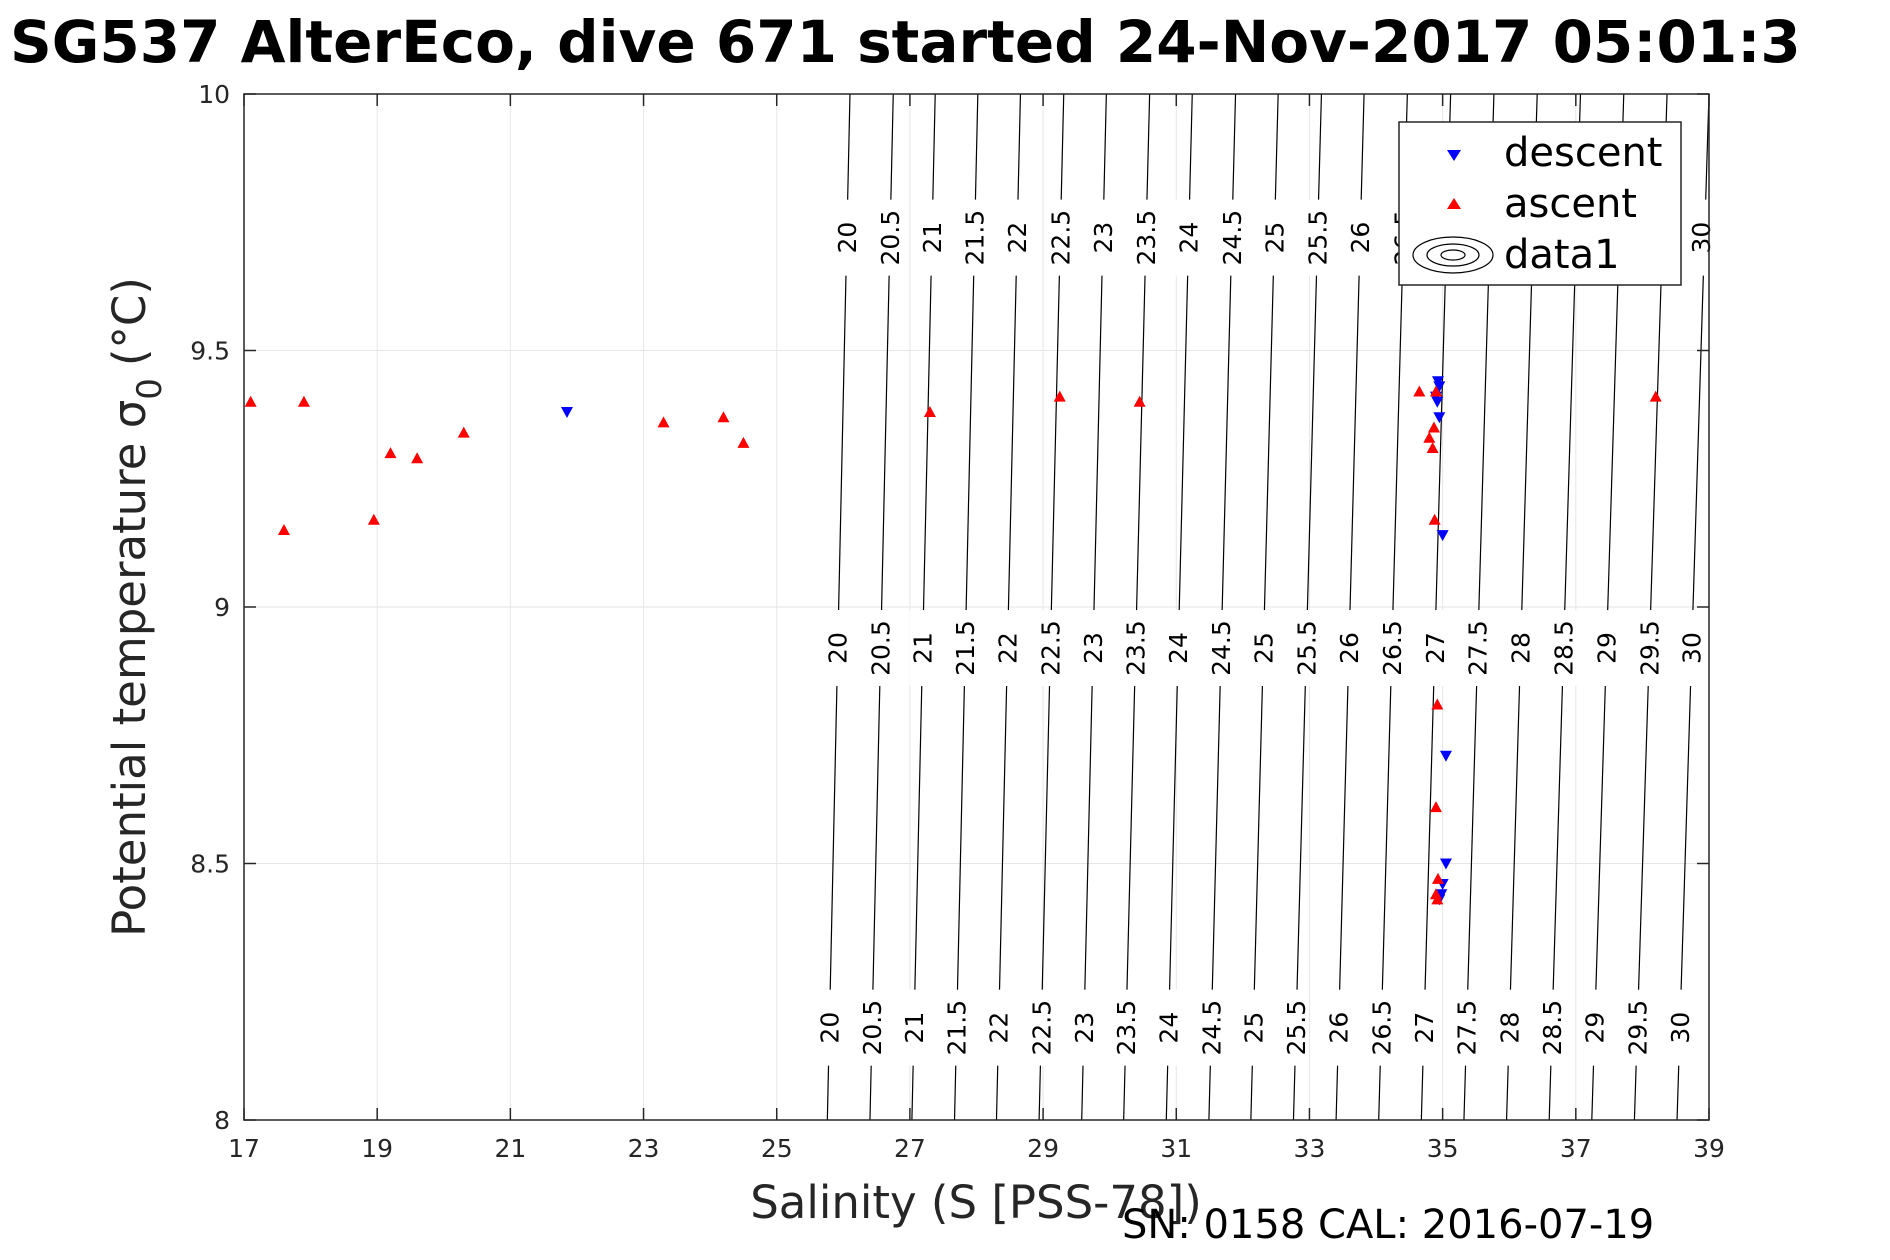 The image size is (1890, 1260). I want to click on x-tick-label: 33, so click(1310, 1148).